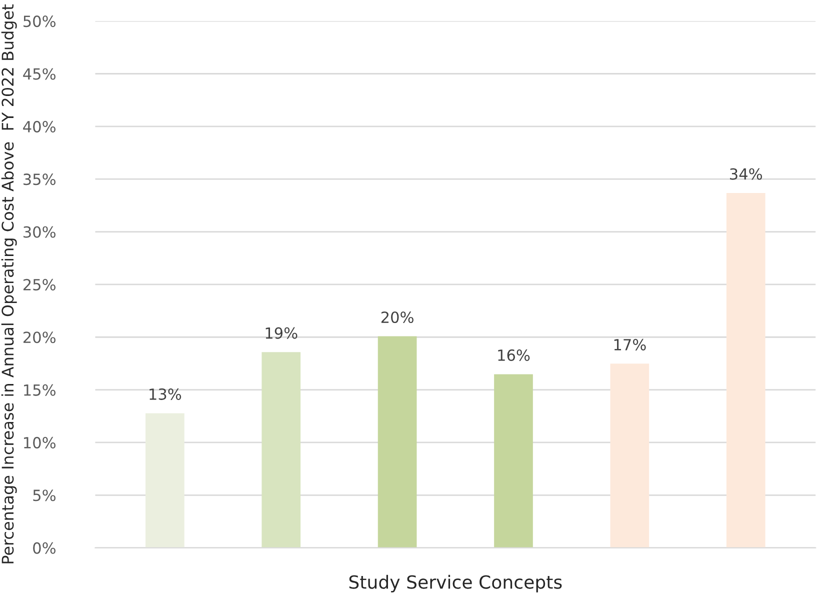 The width and height of the screenshot is (828, 602). What do you see at coordinates (630, 344) in the screenshot?
I see `data-label: 17%` at bounding box center [630, 344].